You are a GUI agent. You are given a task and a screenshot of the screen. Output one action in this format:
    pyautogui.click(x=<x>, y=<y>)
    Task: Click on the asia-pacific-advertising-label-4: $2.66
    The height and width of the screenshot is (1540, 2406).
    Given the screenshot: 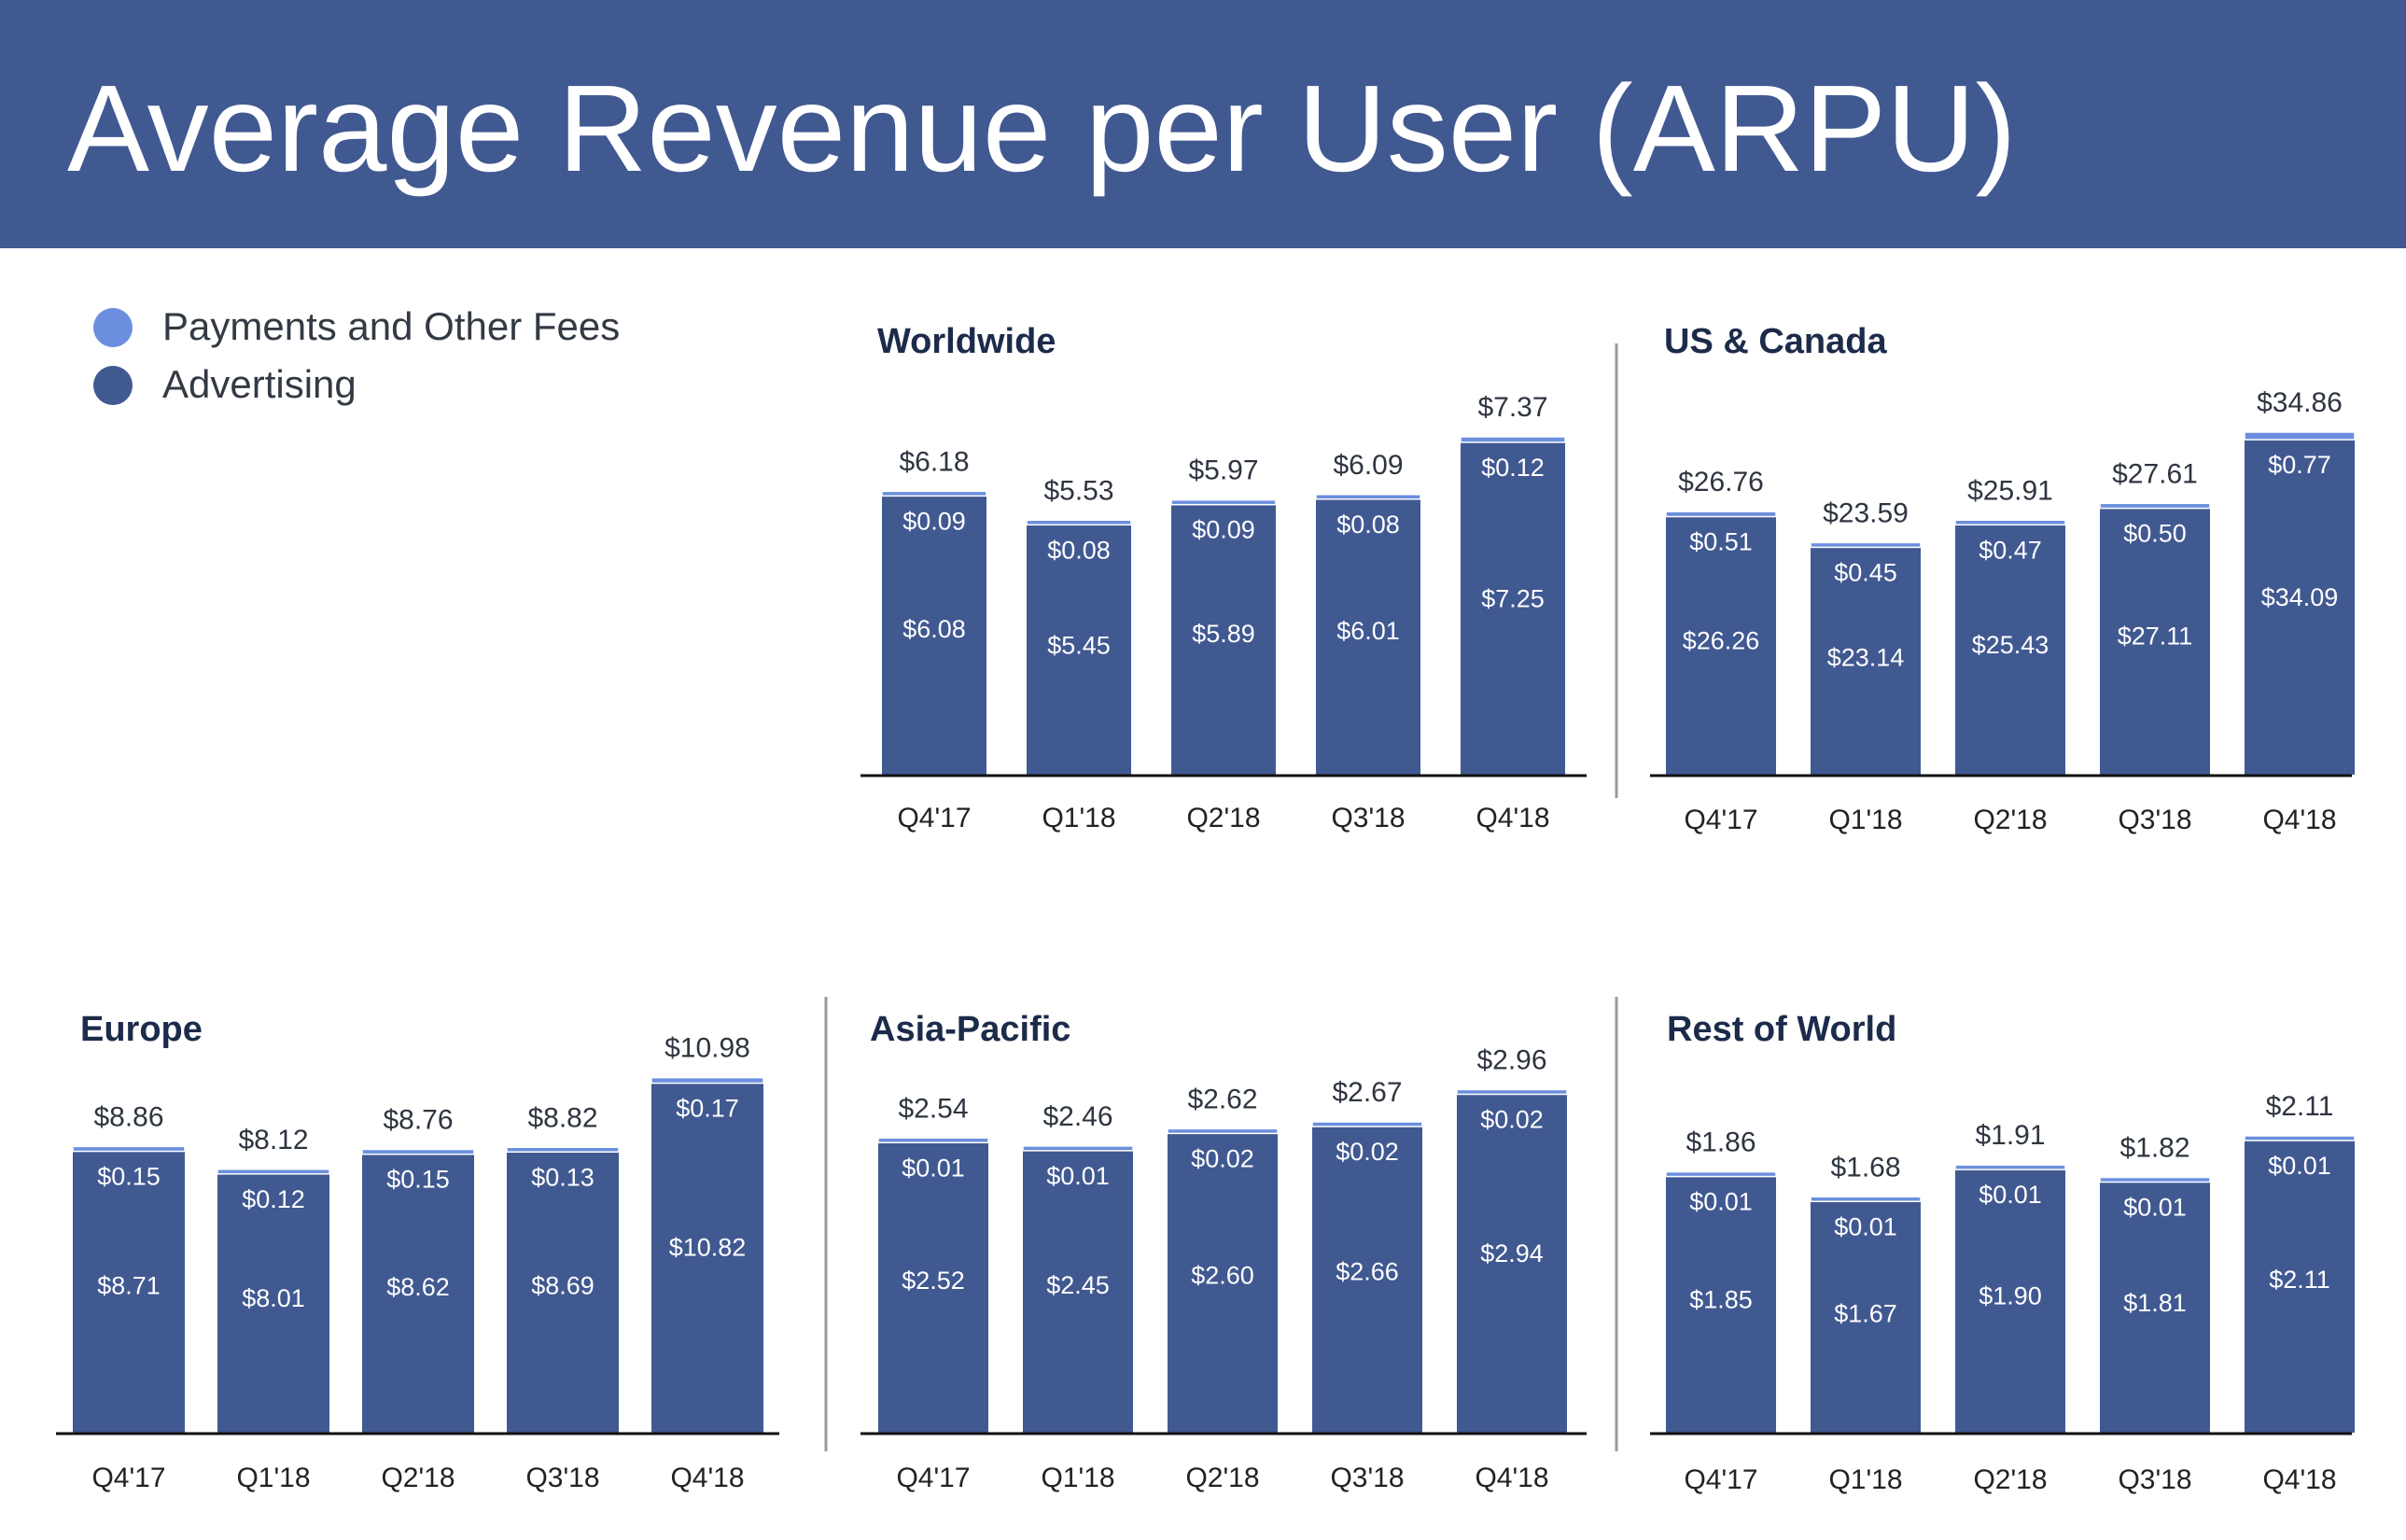 What is the action you would take?
    pyautogui.click(x=1367, y=1271)
    